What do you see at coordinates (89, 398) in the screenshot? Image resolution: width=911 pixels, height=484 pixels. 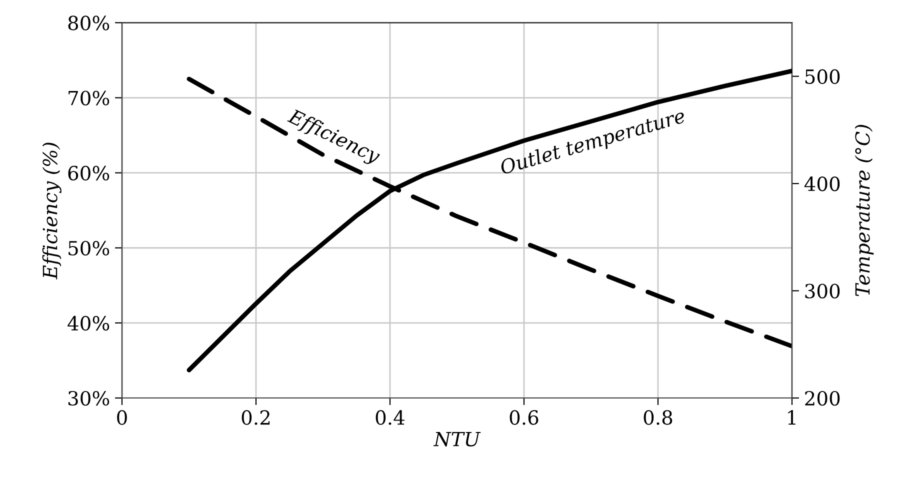 I see `y-tick-label: 30%` at bounding box center [89, 398].